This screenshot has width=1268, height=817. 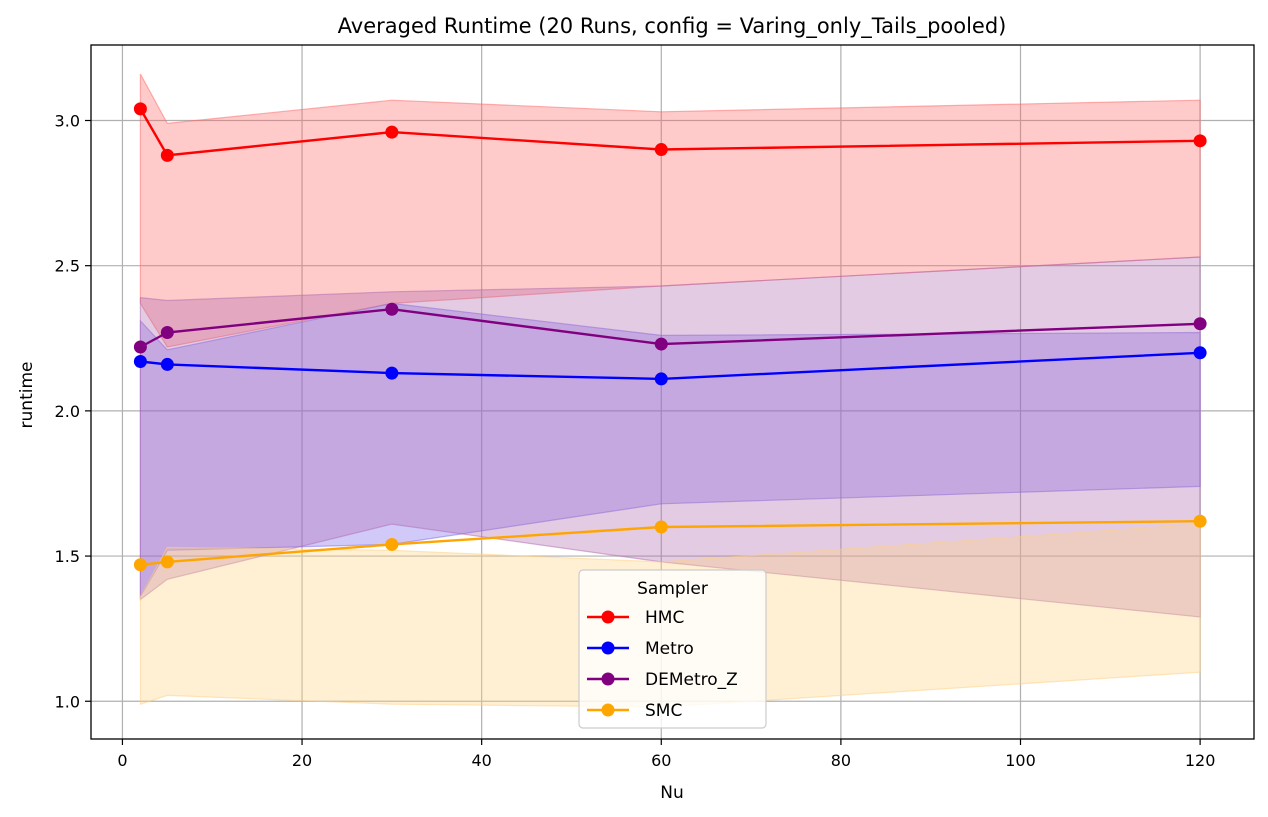 What do you see at coordinates (481, 760) in the screenshot?
I see `x-tick-label: 40` at bounding box center [481, 760].